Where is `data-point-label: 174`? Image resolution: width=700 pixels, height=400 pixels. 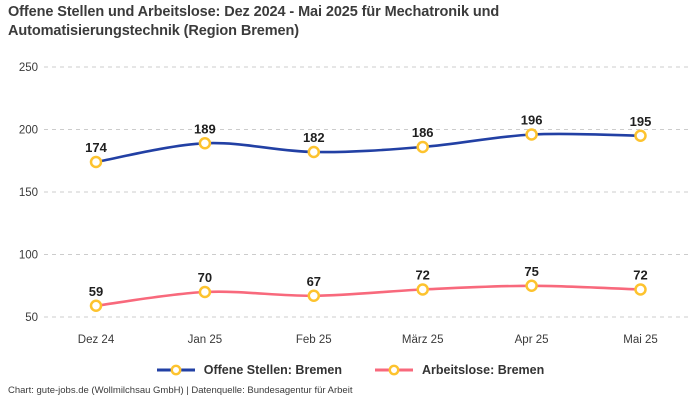
data-point-label: 174 is located at coordinates (96, 147).